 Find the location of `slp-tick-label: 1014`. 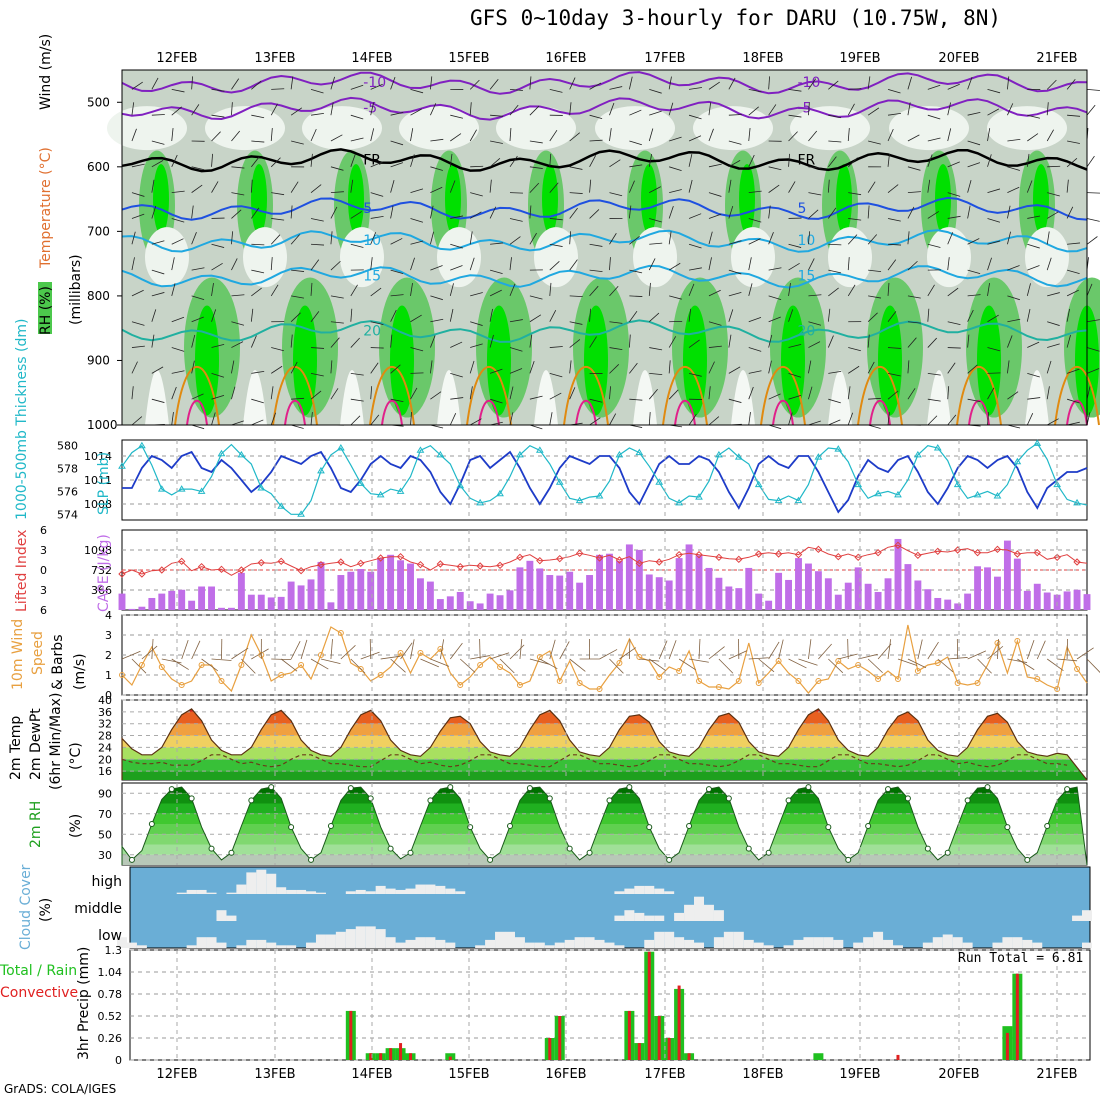

slp-tick-label: 1014 is located at coordinates (98, 456).